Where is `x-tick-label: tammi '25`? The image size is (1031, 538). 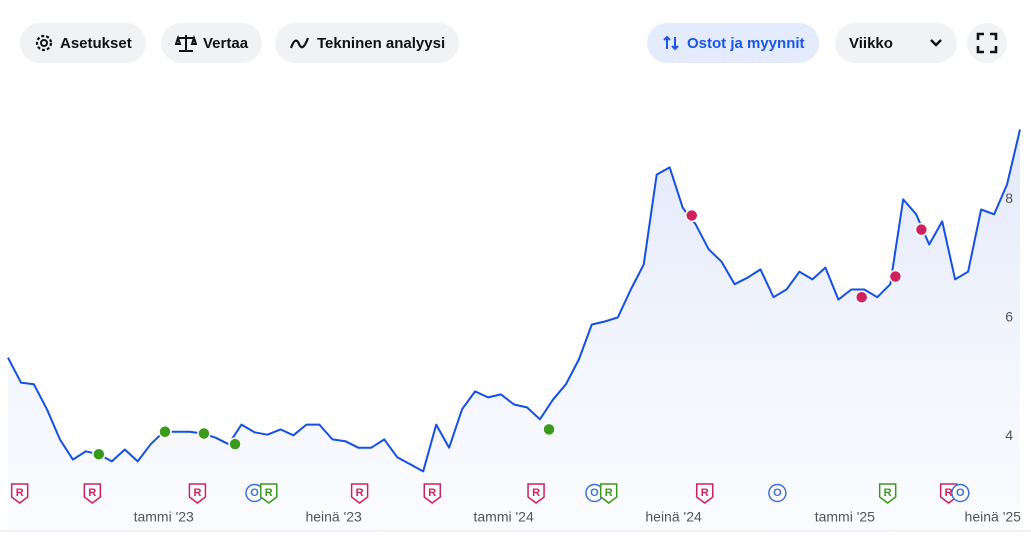 x-tick-label: tammi '25 is located at coordinates (845, 517).